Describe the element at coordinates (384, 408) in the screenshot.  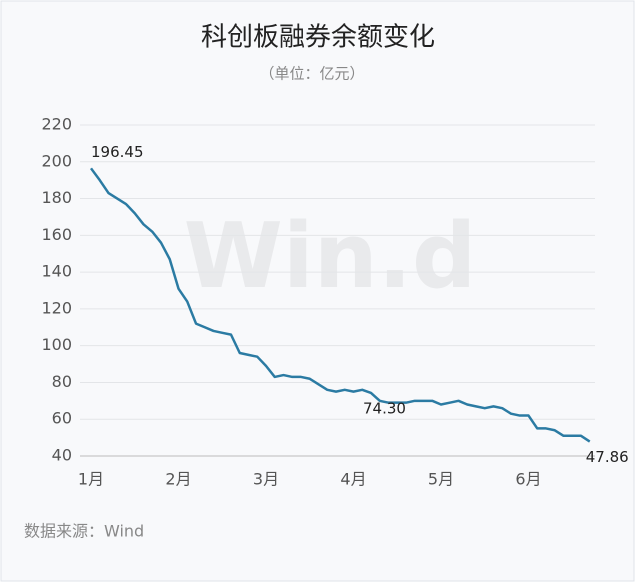
I see `data-label: 74.30` at that location.